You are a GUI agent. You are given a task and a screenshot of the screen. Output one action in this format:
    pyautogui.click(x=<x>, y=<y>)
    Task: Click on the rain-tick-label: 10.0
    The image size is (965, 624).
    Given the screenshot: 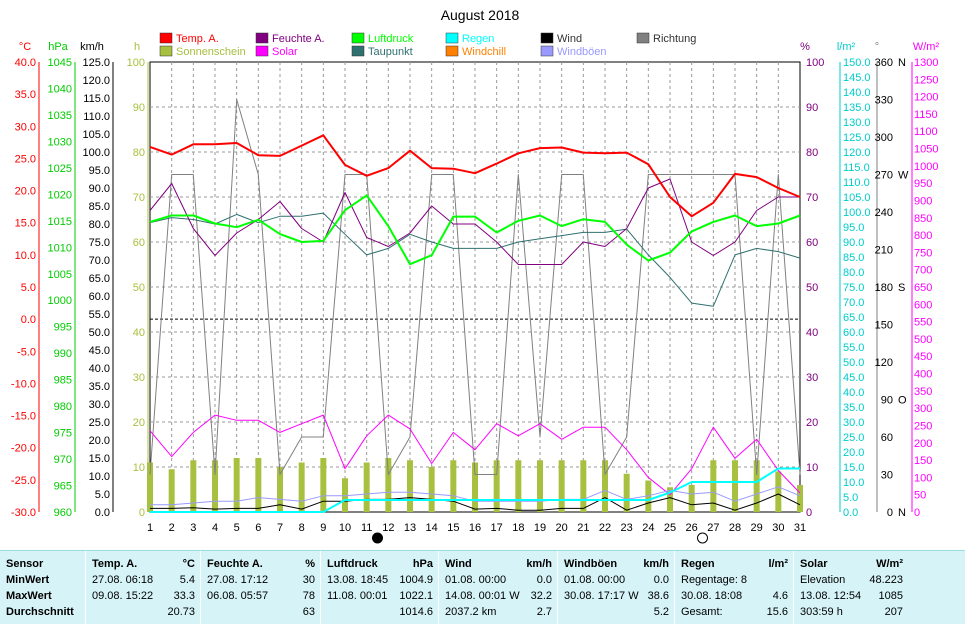 What is the action you would take?
    pyautogui.click(x=853, y=483)
    